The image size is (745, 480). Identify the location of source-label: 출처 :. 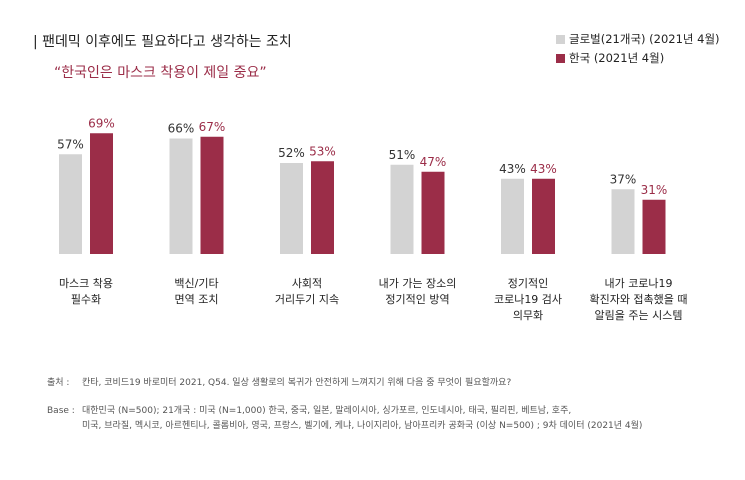
(58, 383).